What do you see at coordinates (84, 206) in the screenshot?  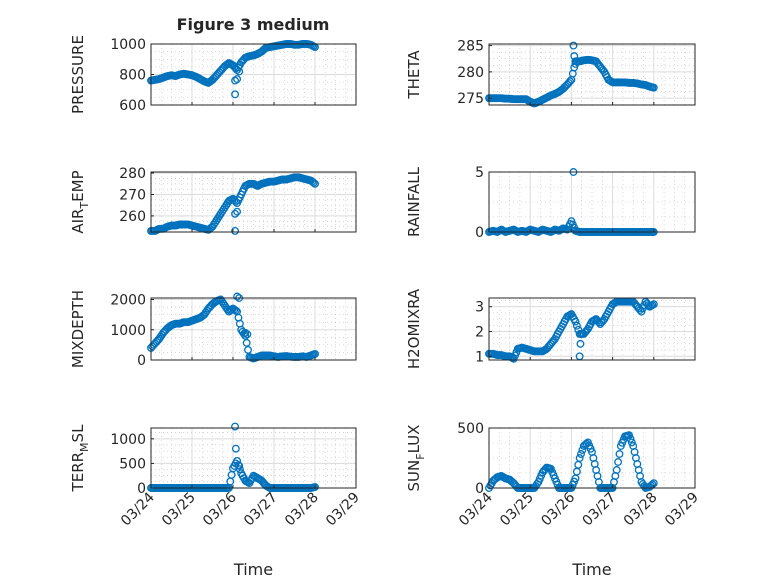 I see `ylabel-subscript: T` at bounding box center [84, 206].